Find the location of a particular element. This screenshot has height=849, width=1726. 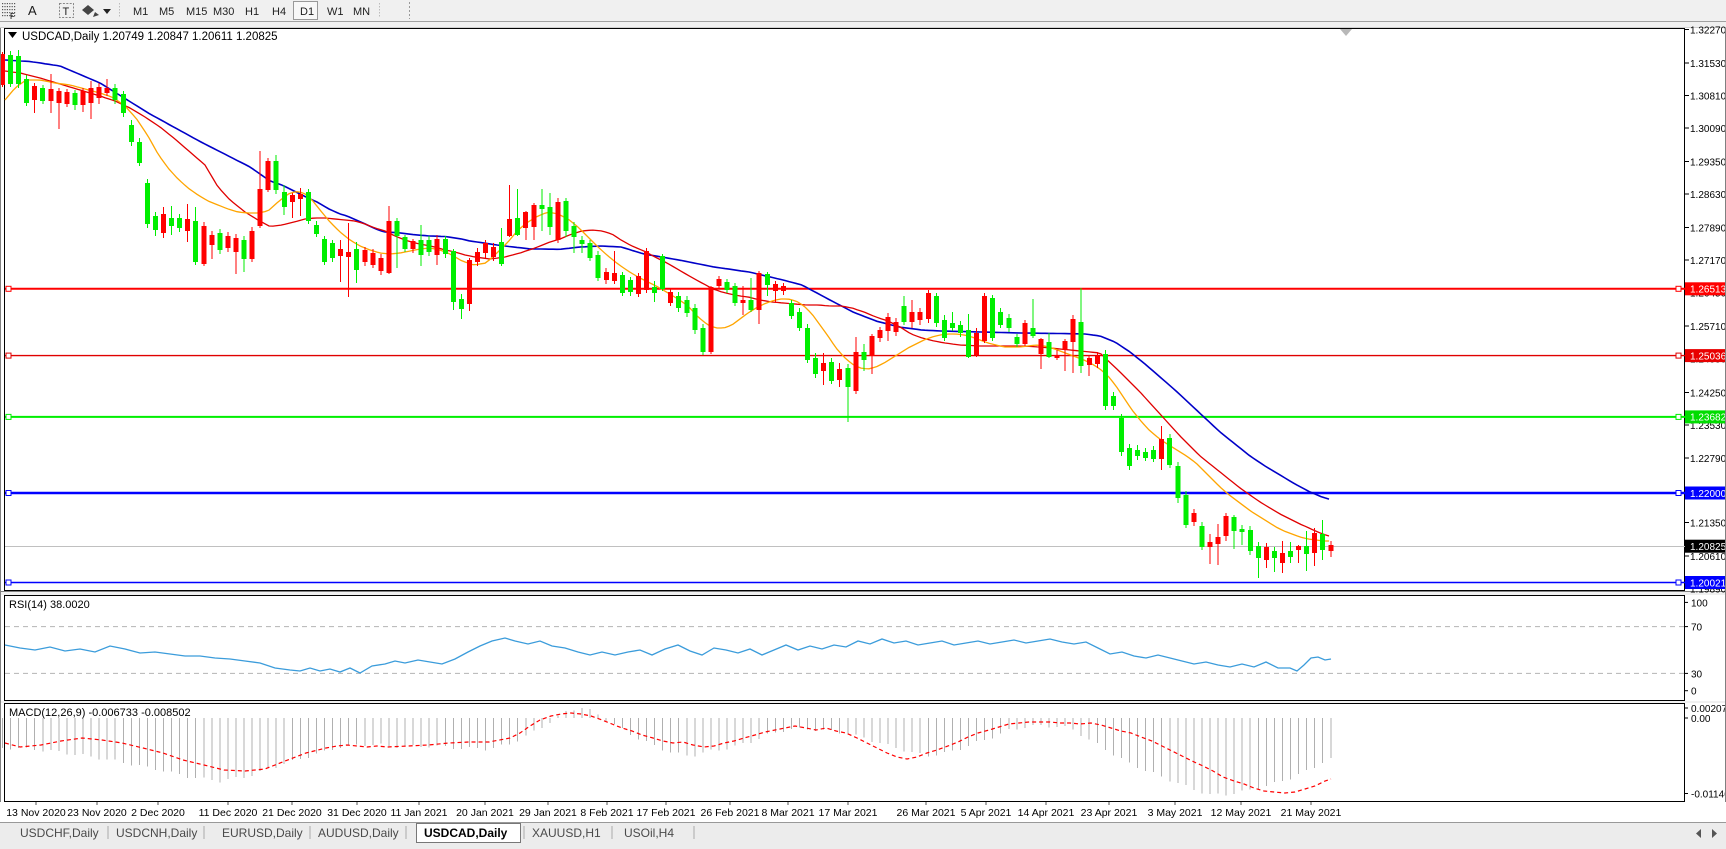

svg-text: 1.20021 is located at coordinates (1708, 583).